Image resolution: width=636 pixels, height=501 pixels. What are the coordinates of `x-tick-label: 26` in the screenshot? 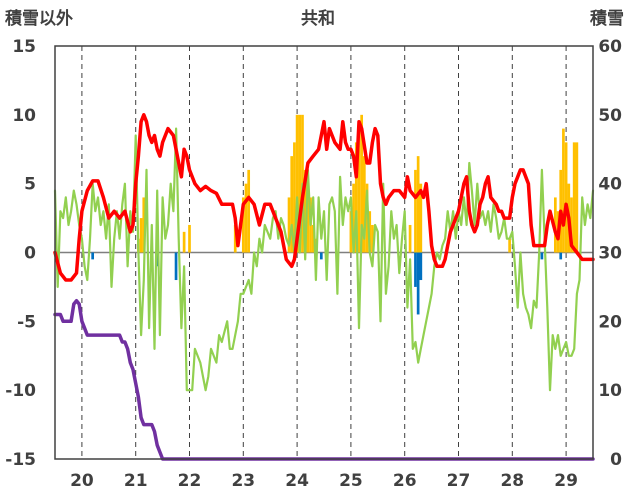 It's located at (405, 481).